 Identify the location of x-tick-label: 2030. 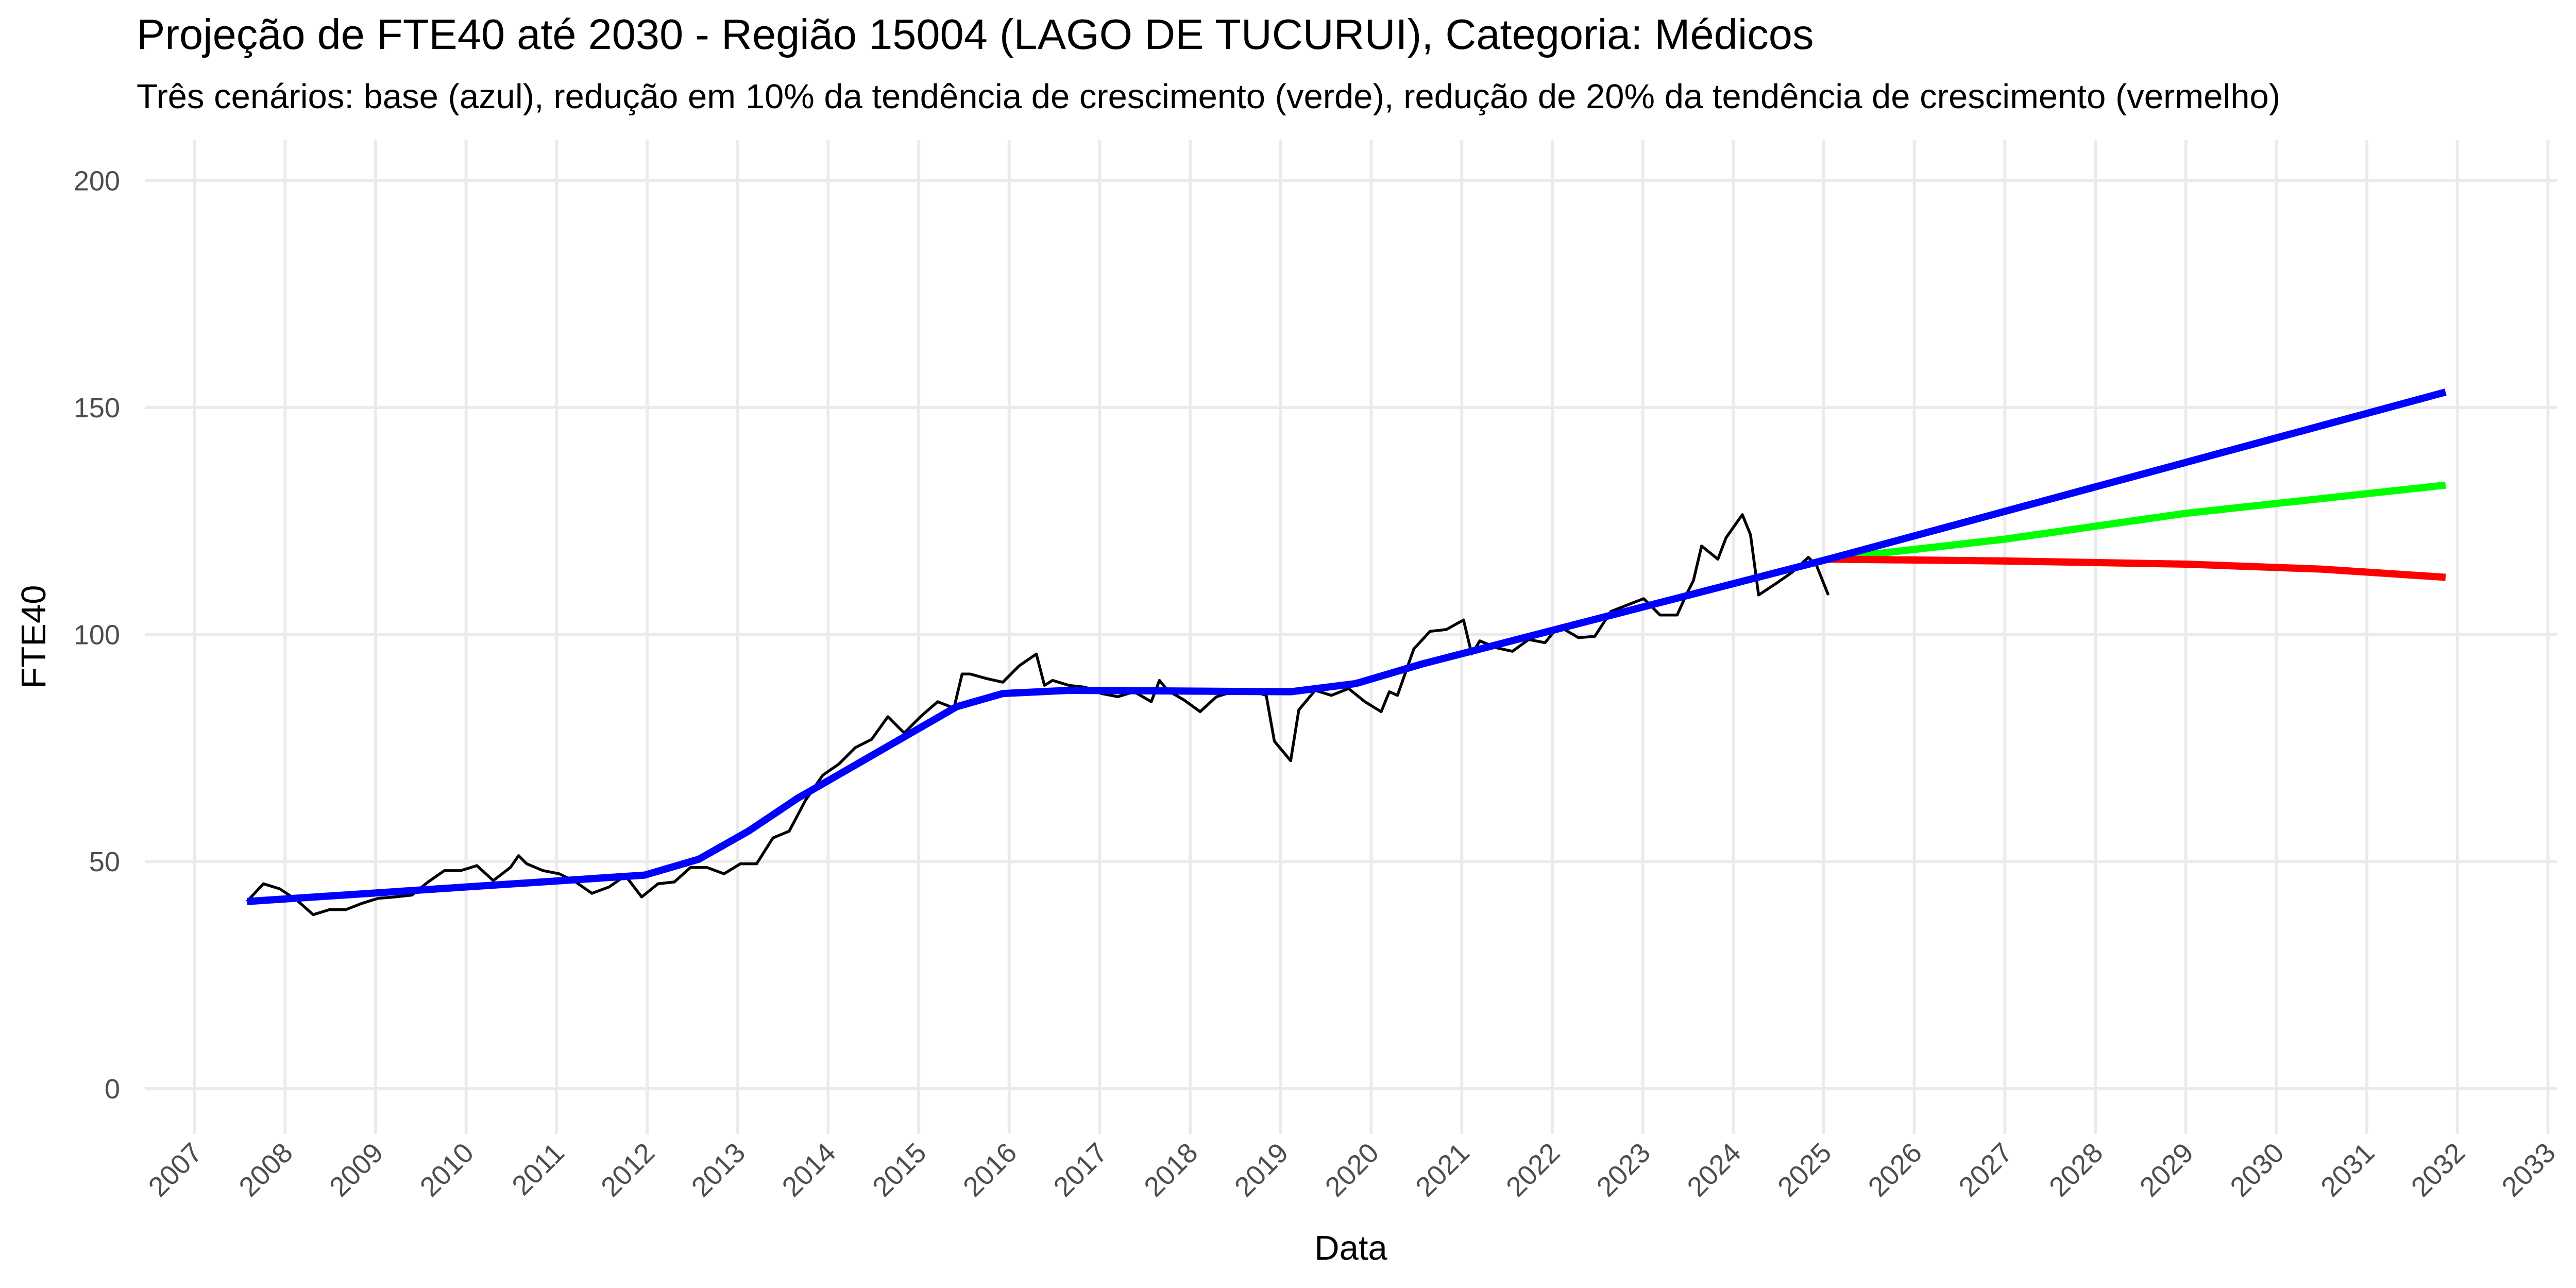
(2257, 1169).